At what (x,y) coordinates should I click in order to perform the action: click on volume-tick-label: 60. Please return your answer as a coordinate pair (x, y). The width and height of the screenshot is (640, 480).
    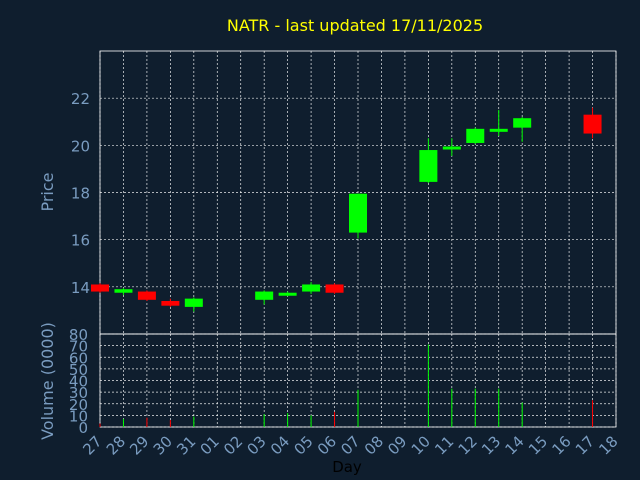
    Looking at the image, I should click on (78, 358).